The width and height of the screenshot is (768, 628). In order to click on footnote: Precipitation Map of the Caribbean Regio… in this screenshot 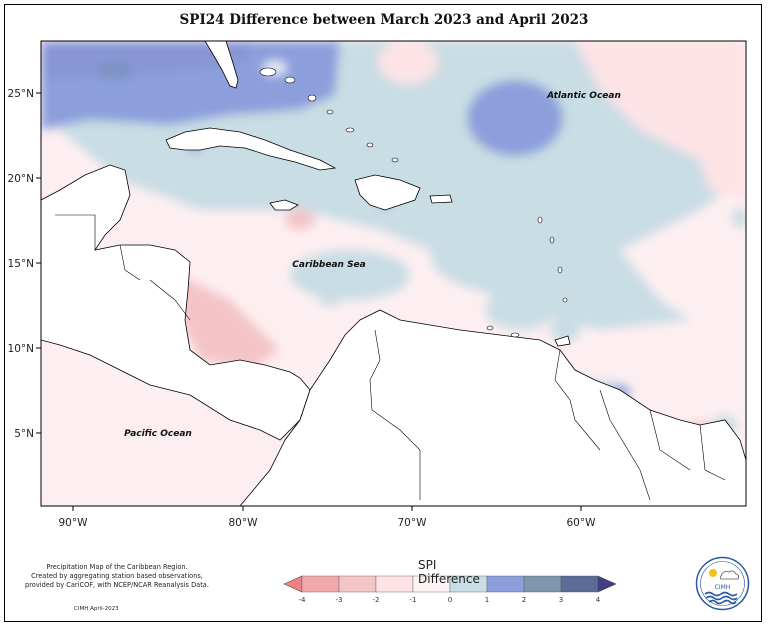, I will do `click(117, 576)`.